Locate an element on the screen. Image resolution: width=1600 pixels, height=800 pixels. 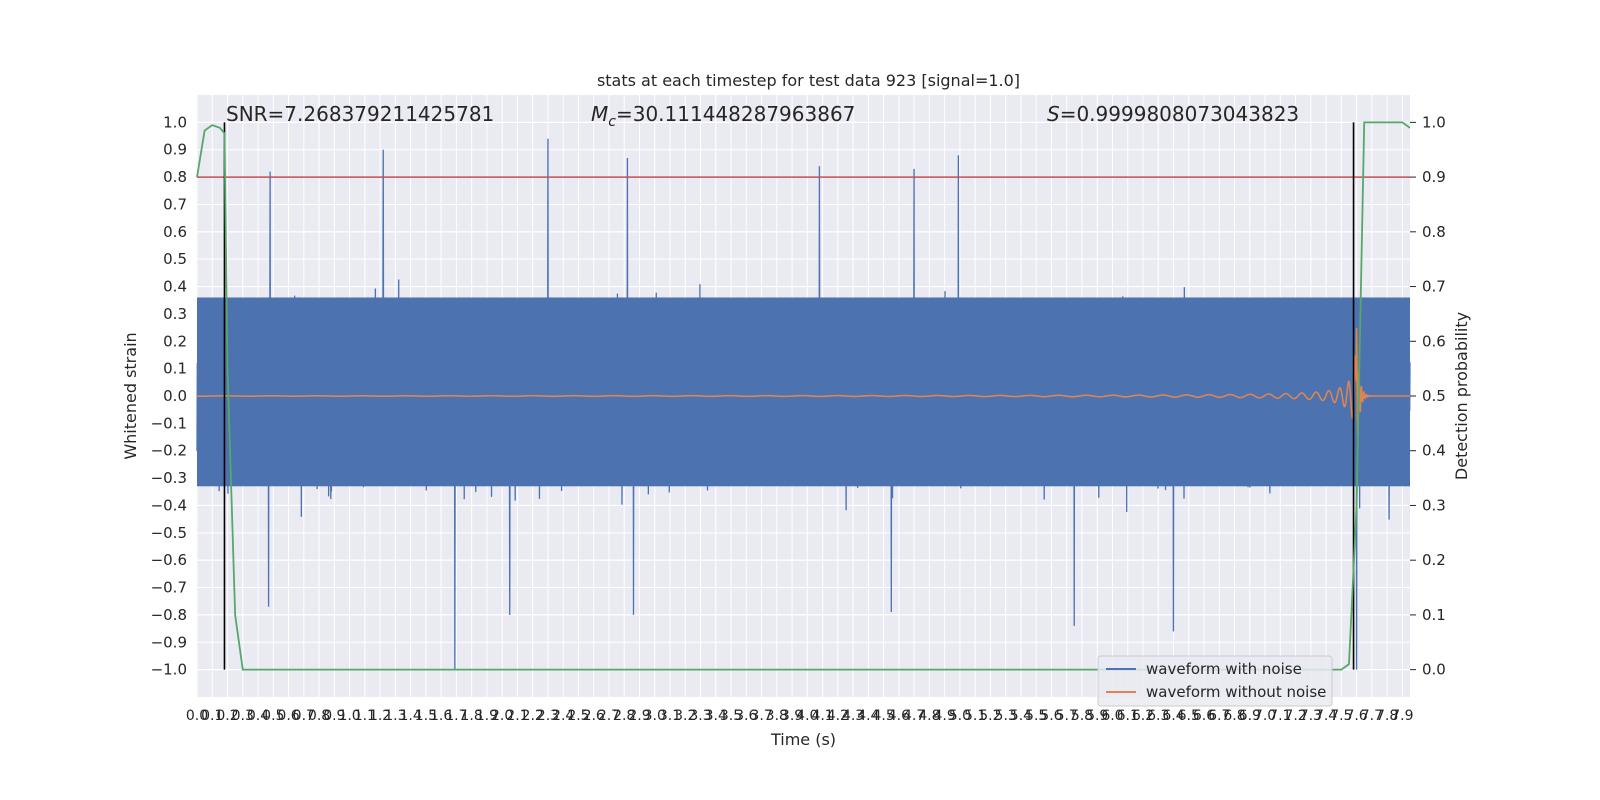
right-axis-ticks: 0.0 0.1 0.2 0.3 0.4 0.5 0.6 0.7 0.8 0.9 1.0 is located at coordinates (1428, 396).